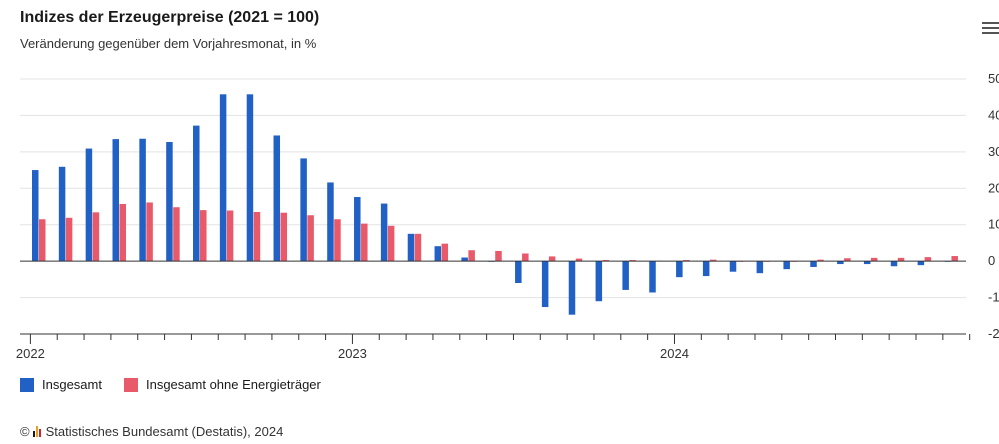 The width and height of the screenshot is (999, 444). Describe the element at coordinates (993, 78) in the screenshot. I see `y-tick-label: 50` at that location.